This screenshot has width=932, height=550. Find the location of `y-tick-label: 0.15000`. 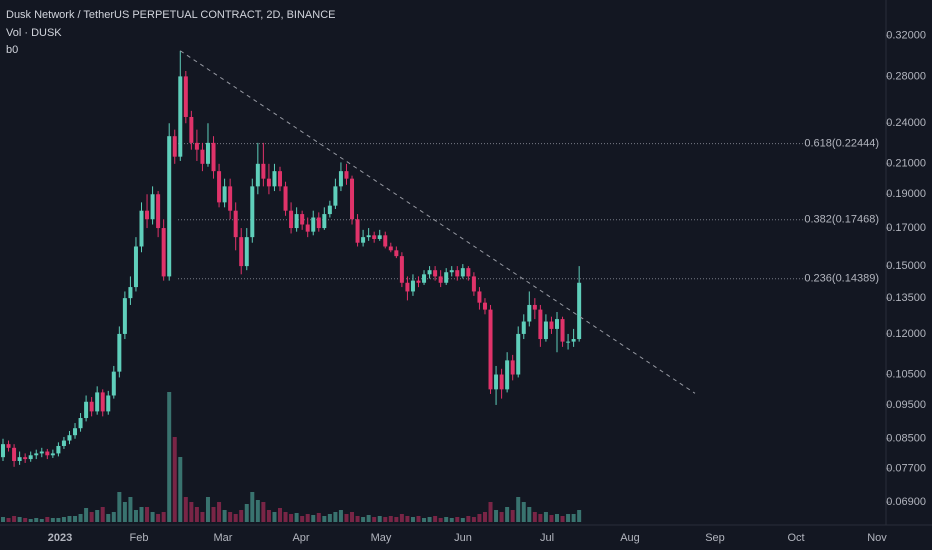

y-tick-label: 0.15000 is located at coordinates (906, 266).